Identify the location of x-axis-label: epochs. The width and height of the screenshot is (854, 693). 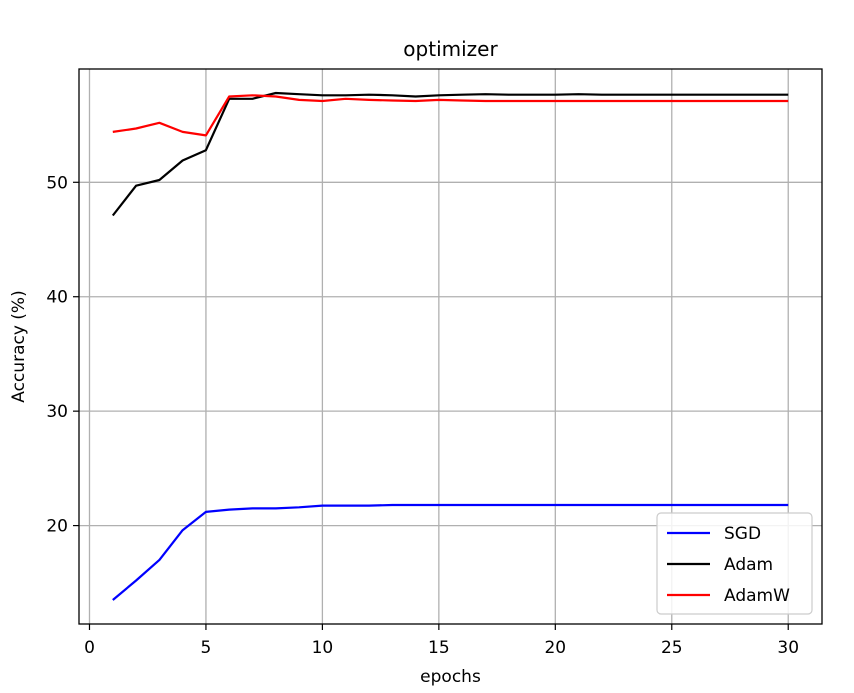
(450, 677).